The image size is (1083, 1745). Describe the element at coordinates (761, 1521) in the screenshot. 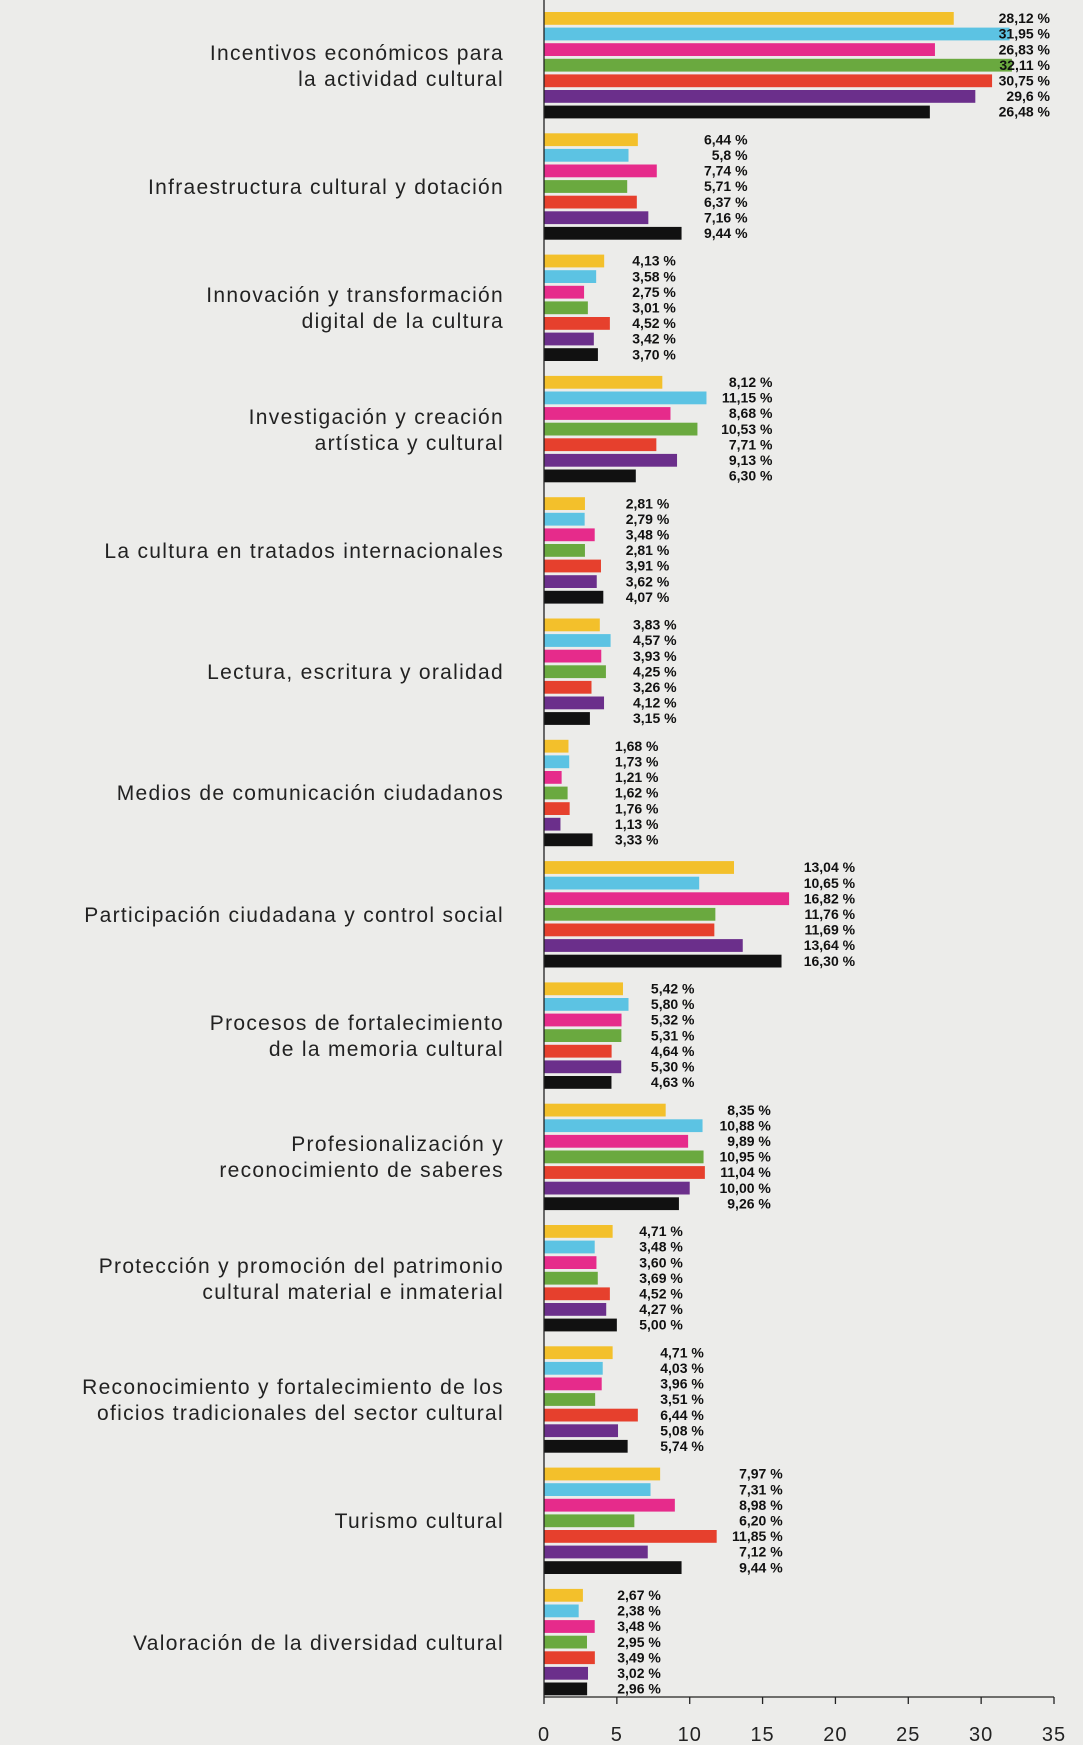

I see `value-label: 6,20 %` at that location.